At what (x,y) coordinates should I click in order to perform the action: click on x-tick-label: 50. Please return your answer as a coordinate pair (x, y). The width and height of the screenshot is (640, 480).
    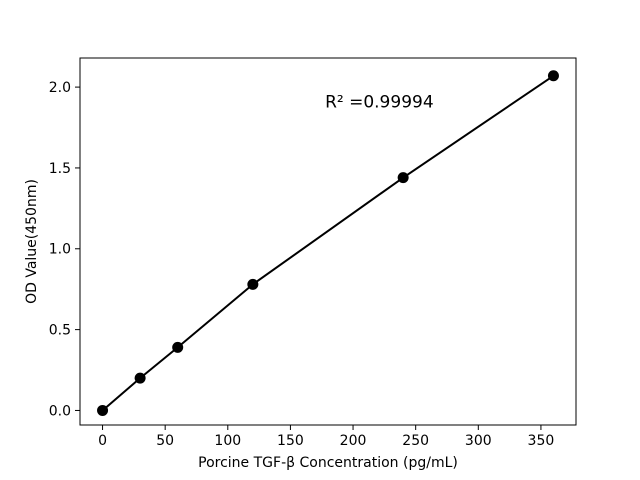
    Looking at the image, I should click on (165, 441).